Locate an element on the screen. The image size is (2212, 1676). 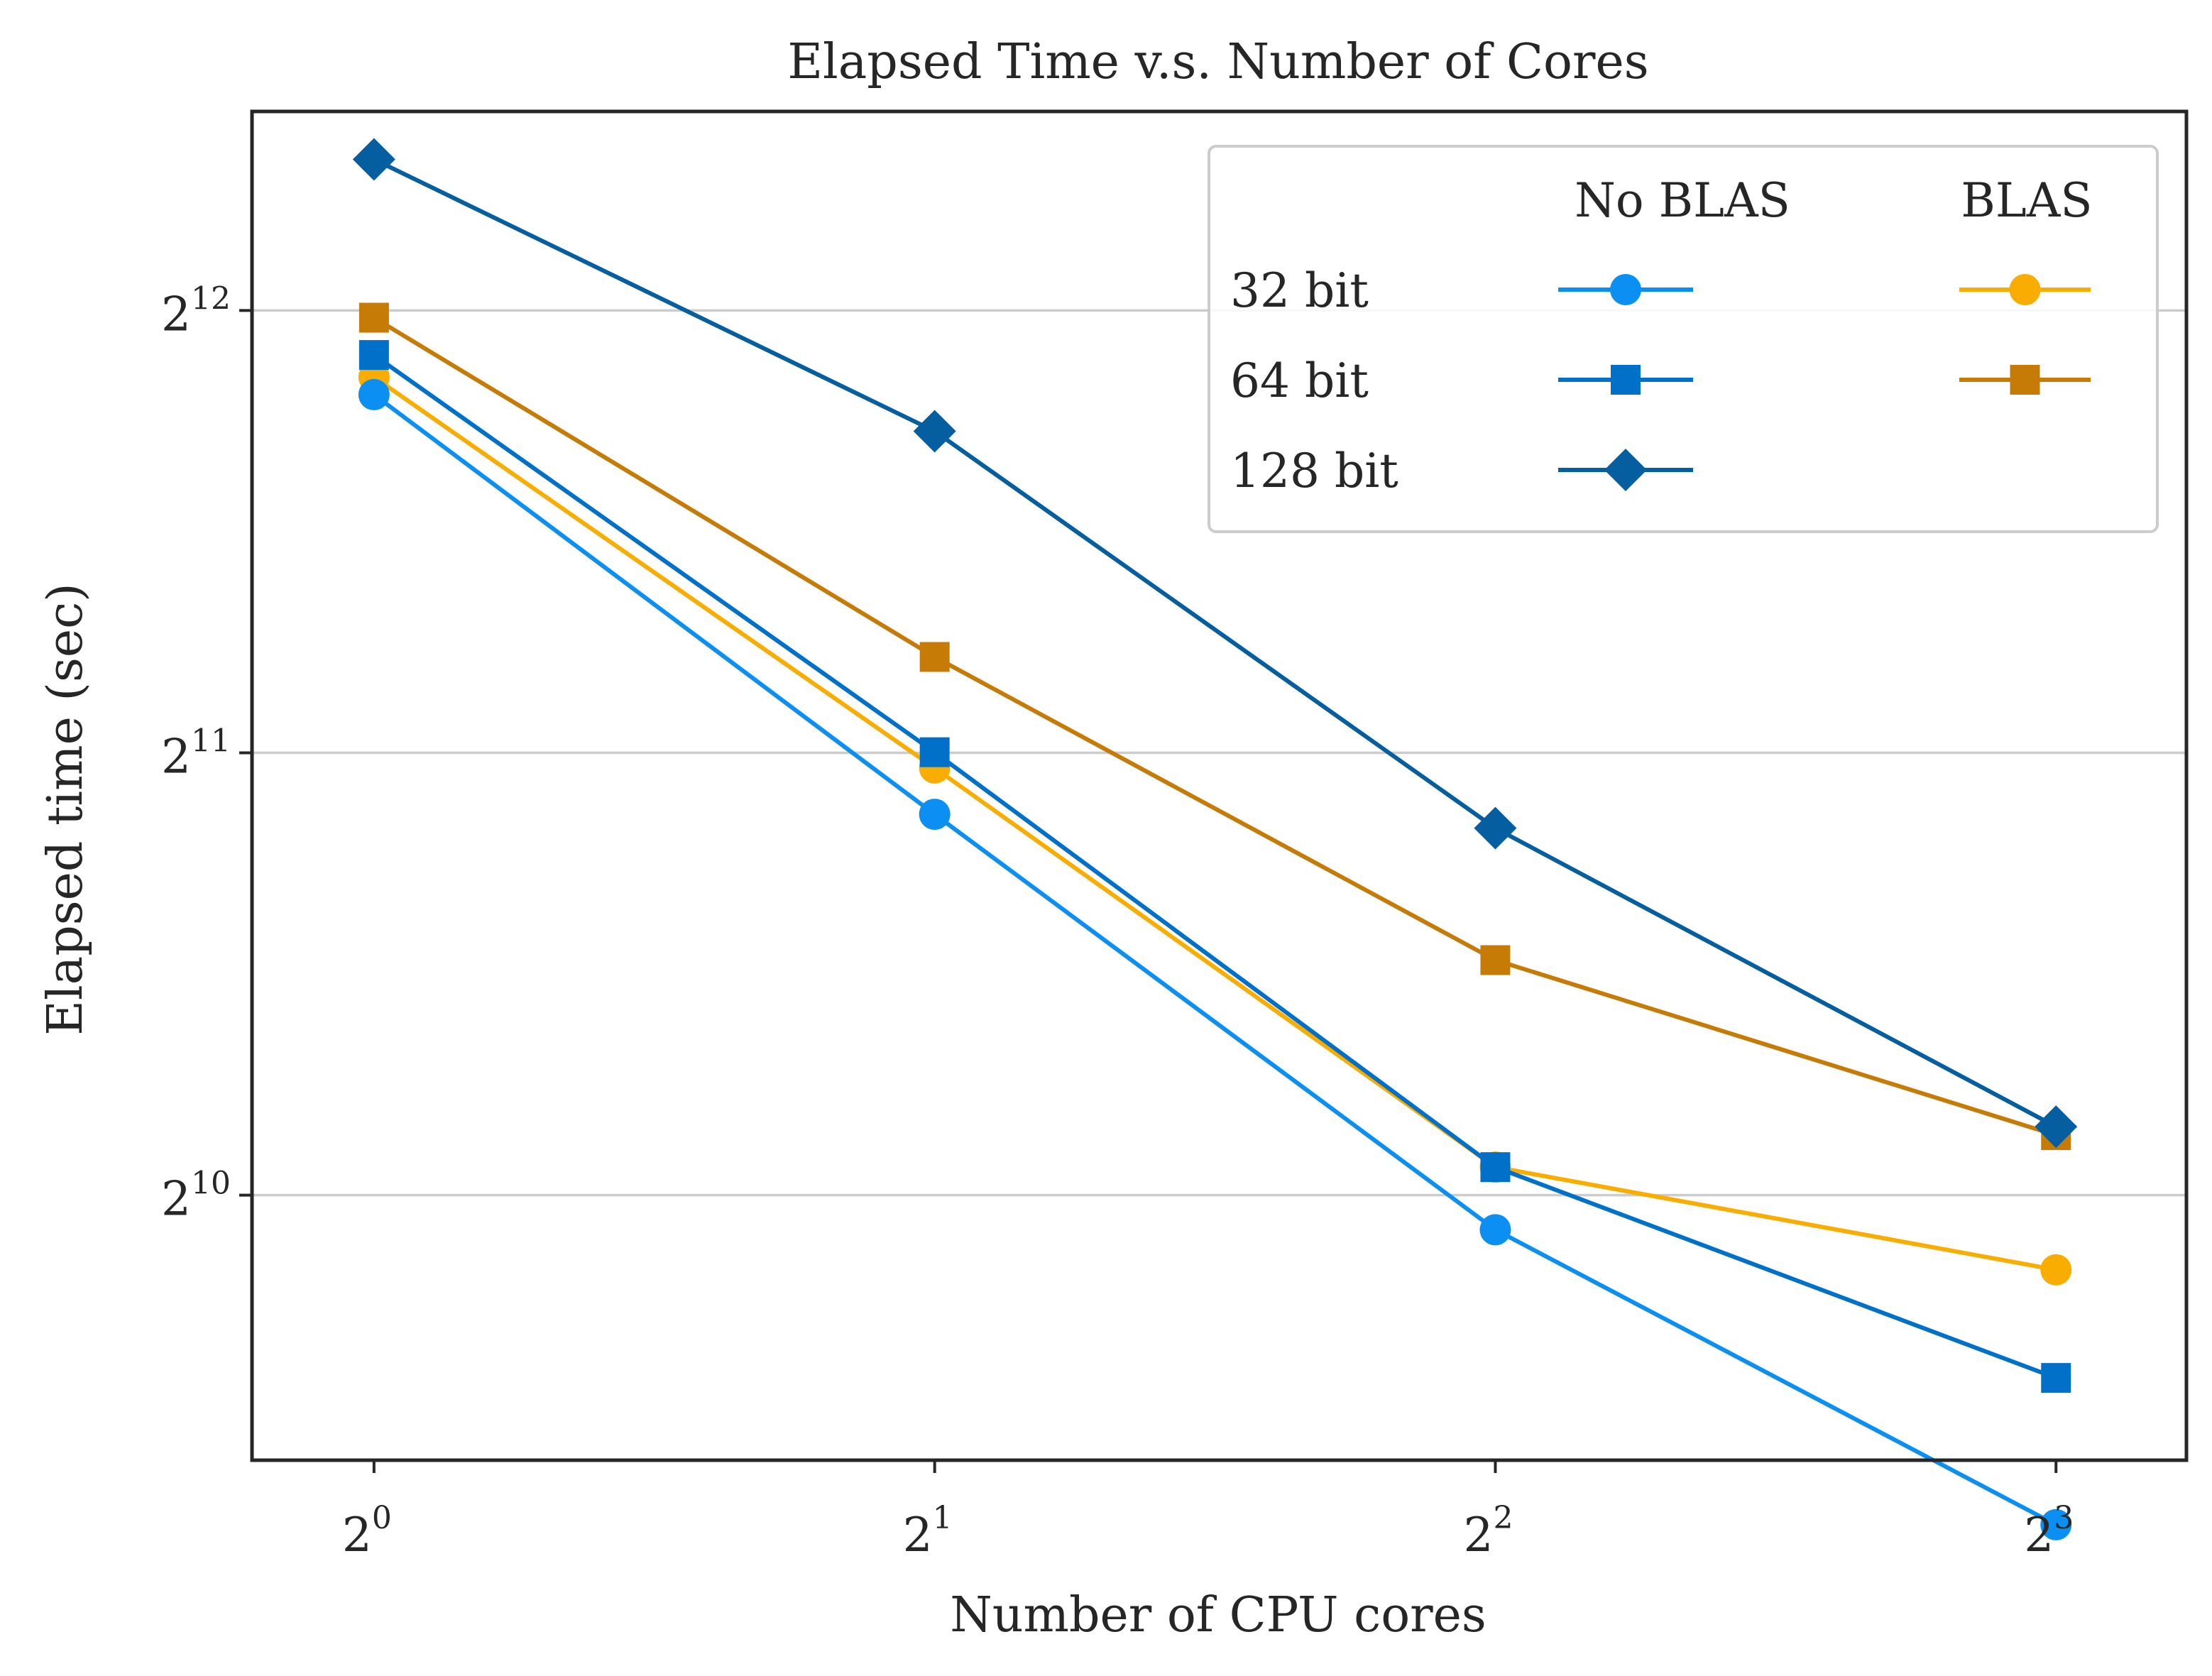
x-tick-label: 23 is located at coordinates (2049, 1531).